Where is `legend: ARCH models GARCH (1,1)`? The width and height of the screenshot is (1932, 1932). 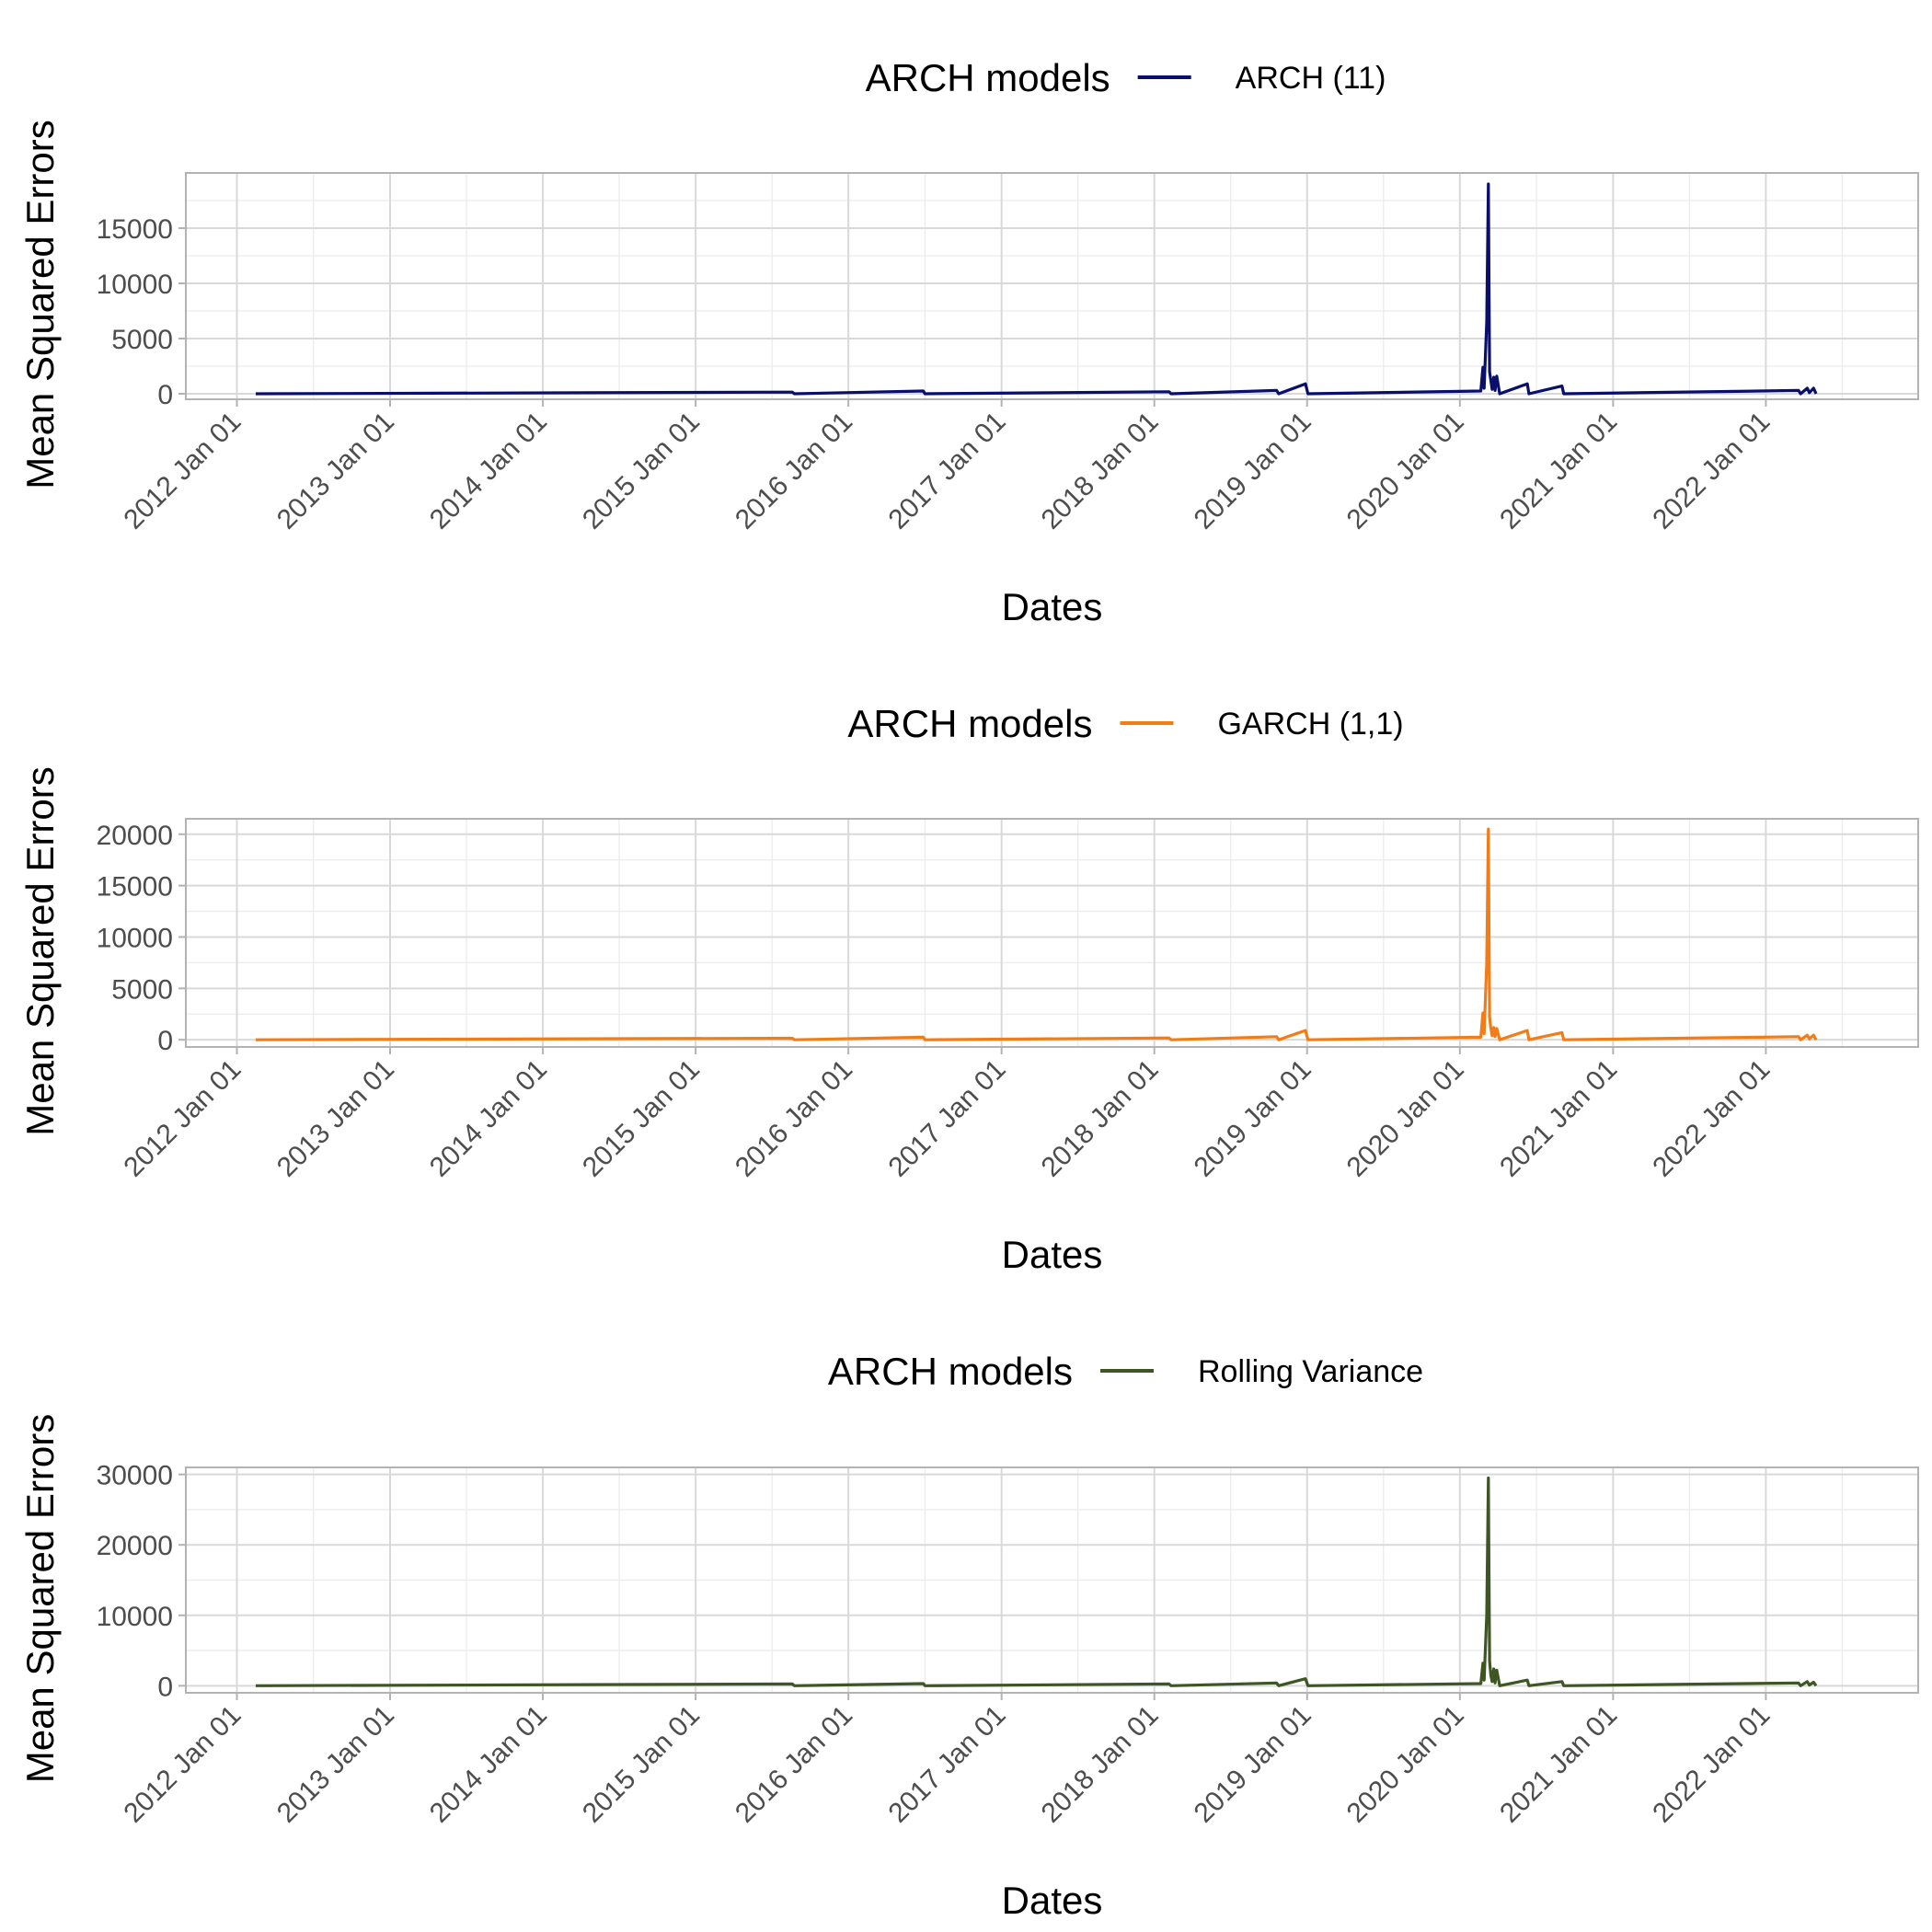 legend: ARCH models GARCH (1,1) is located at coordinates (1125, 723).